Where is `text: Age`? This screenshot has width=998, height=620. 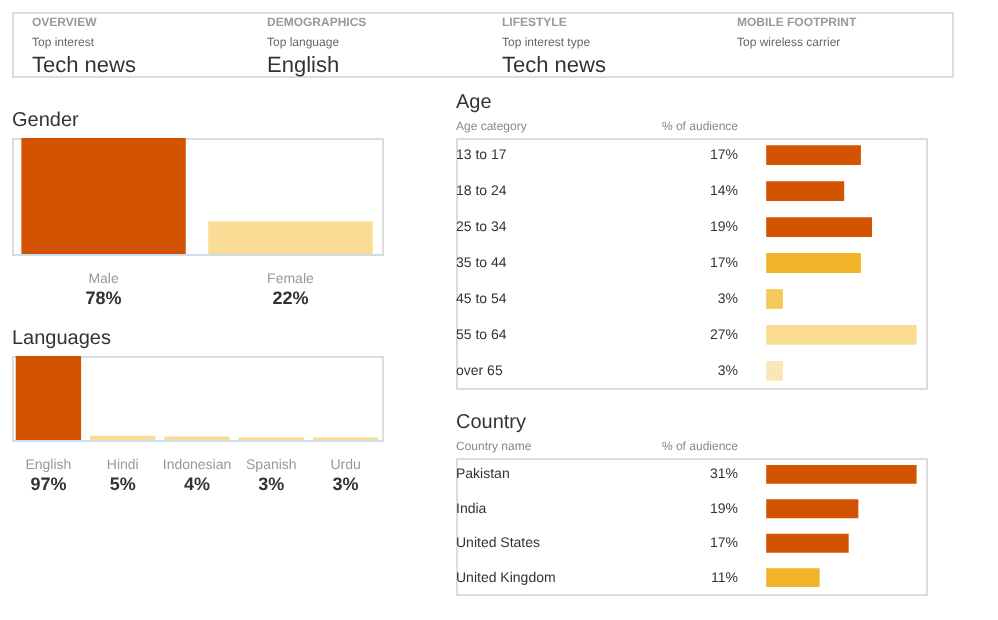 text: Age is located at coordinates (474, 103).